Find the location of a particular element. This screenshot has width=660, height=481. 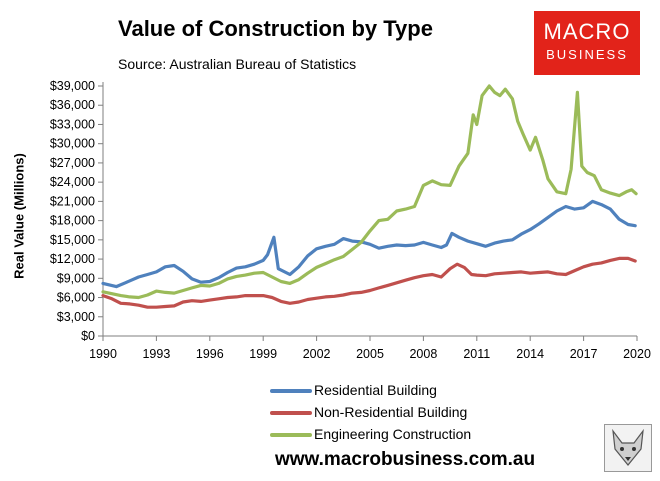

x-tick-label: 2014 is located at coordinates (530, 354).